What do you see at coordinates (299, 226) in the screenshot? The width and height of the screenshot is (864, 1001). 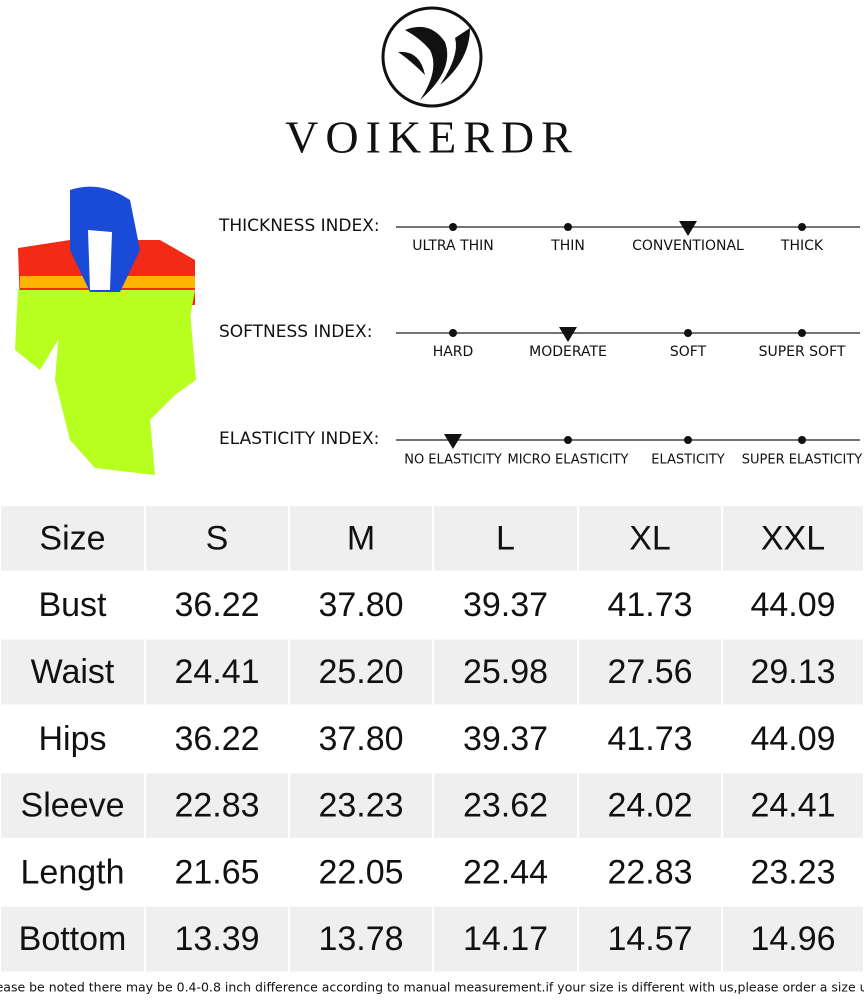 I see `index-label: THICKNESS INDEX:` at bounding box center [299, 226].